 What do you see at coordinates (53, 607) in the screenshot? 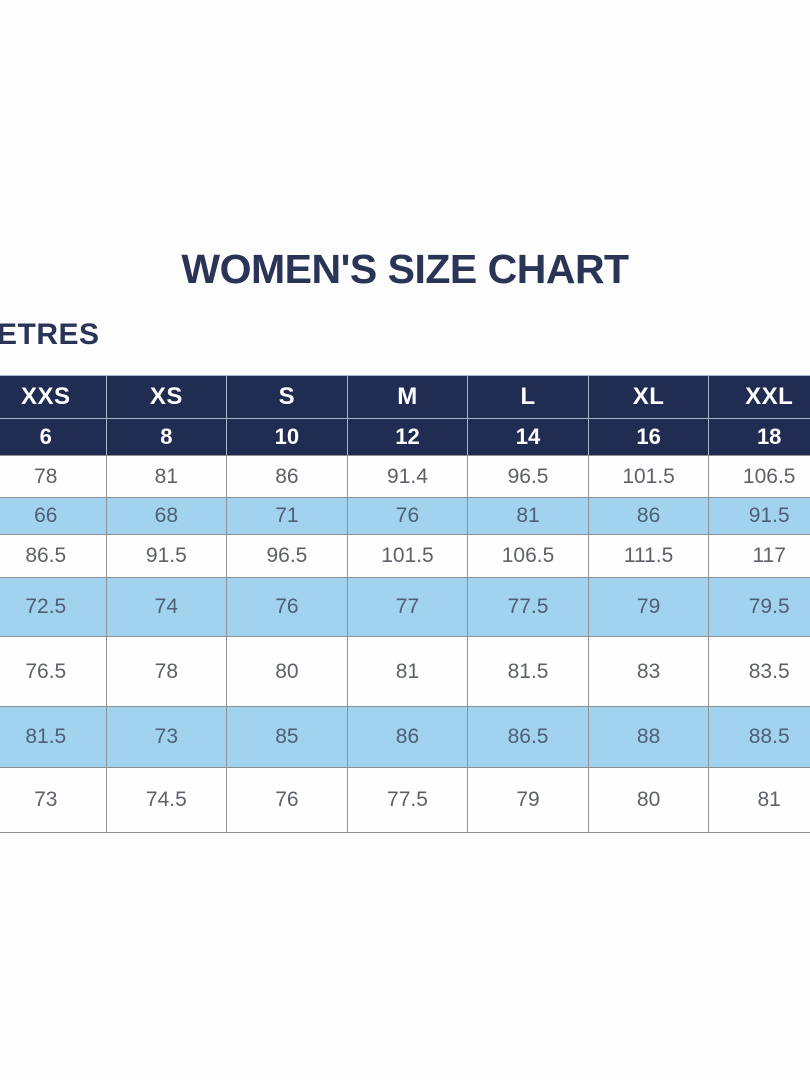
I see `measurement-cell: 72.5` at bounding box center [53, 607].